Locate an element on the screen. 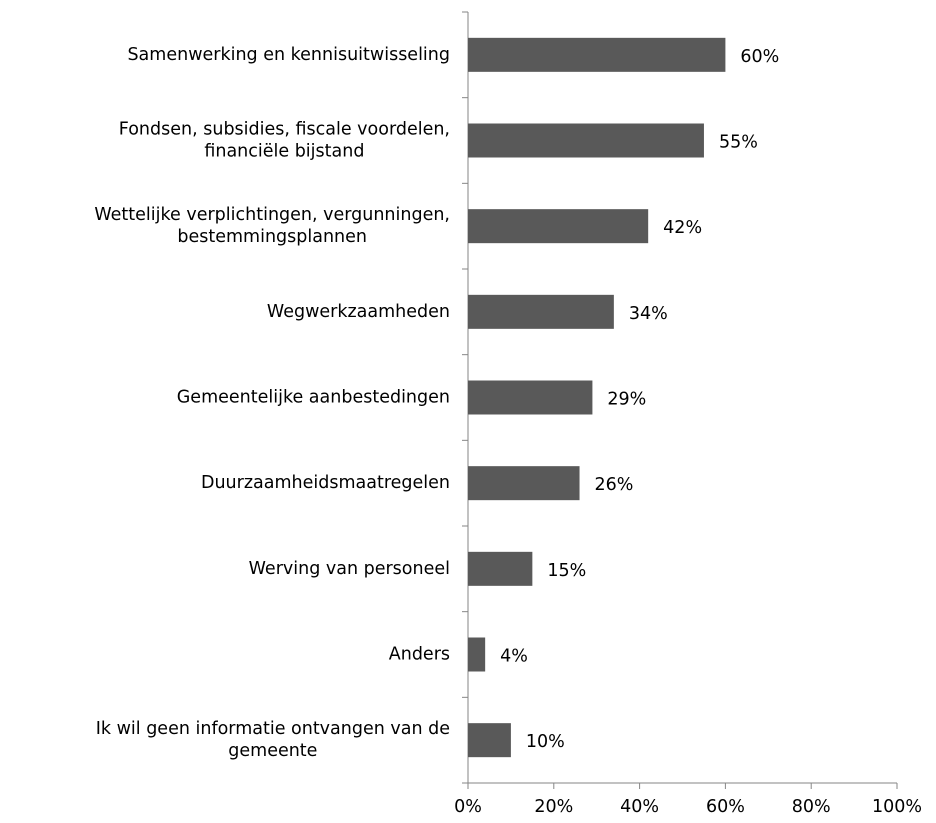  y-tick-label: Wegwerkzaamheden is located at coordinates (358, 312).